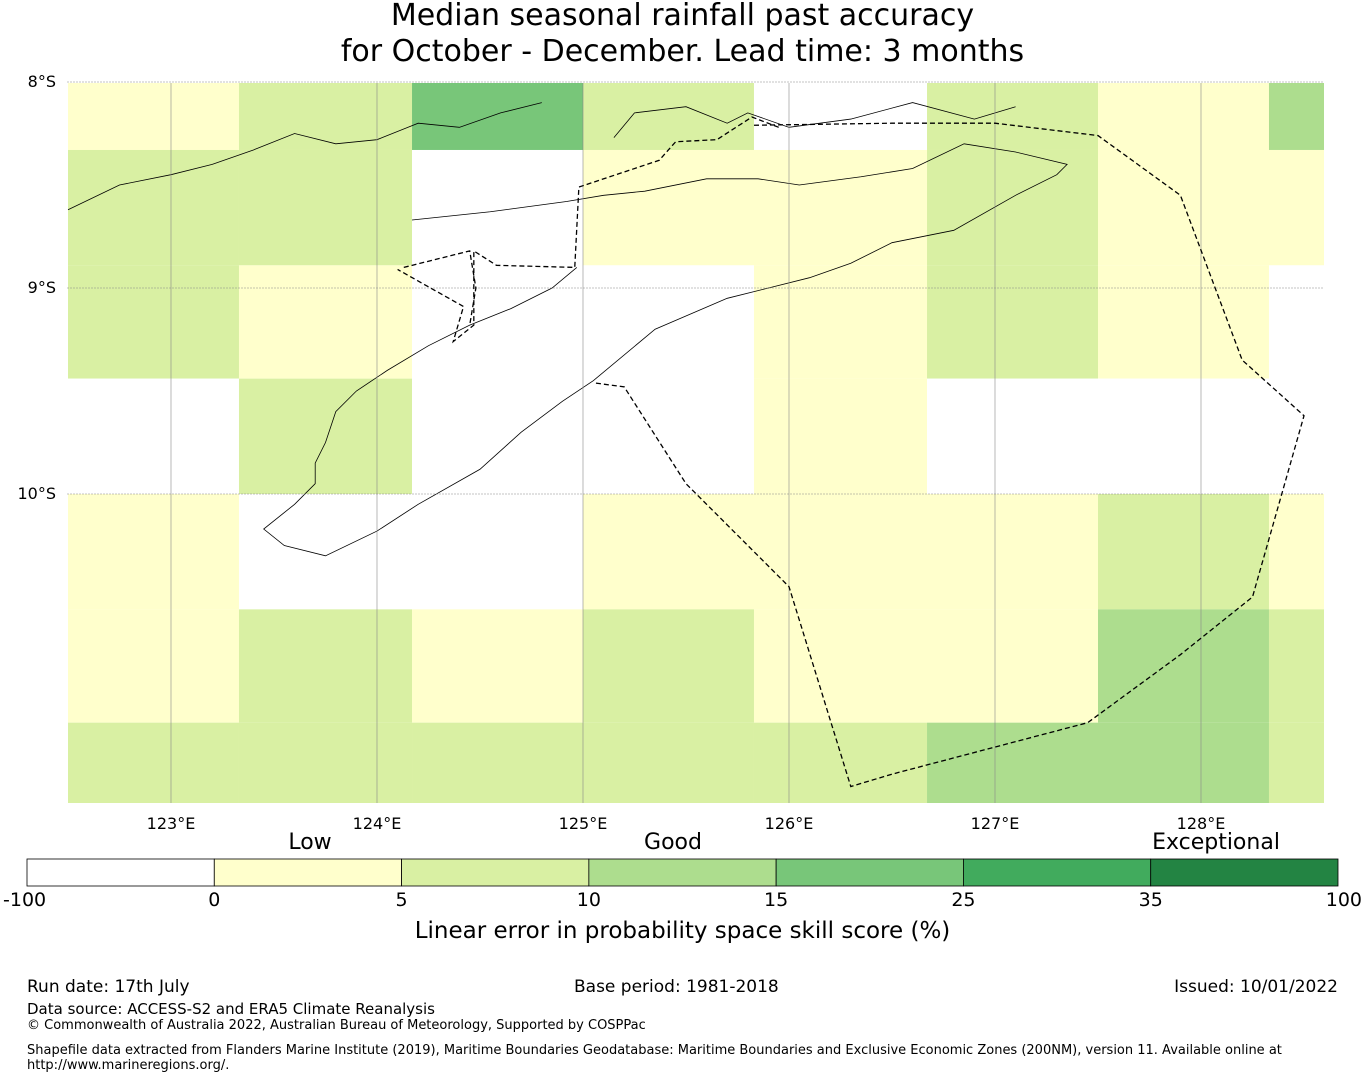 This screenshot has height=1080, width=1365. Describe the element at coordinates (41, 287) in the screenshot. I see `latitude-label: 9°S` at that location.